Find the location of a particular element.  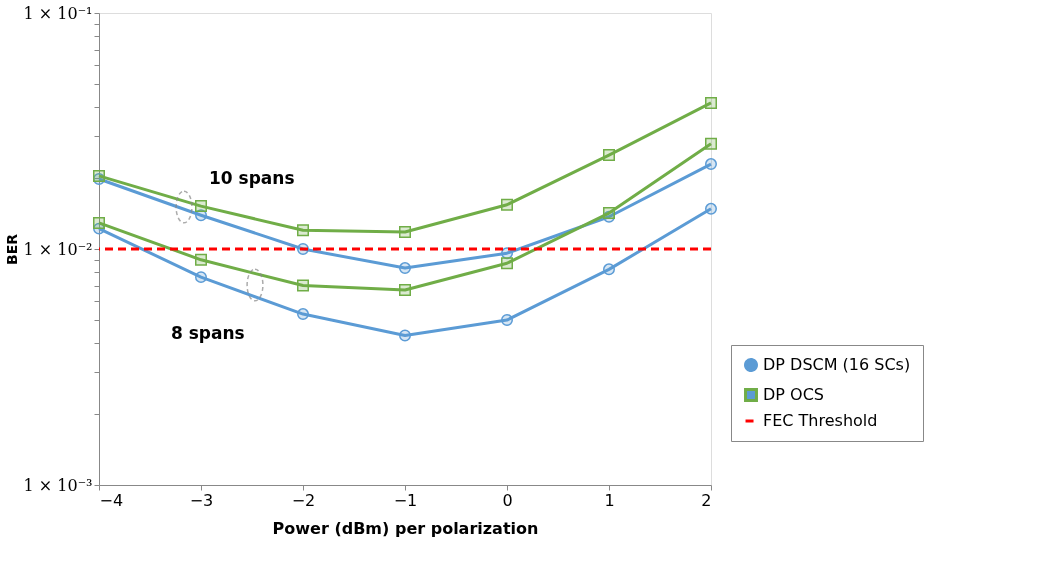

y-tick-label: 1 × 10⁻³ is located at coordinates (58, 485).